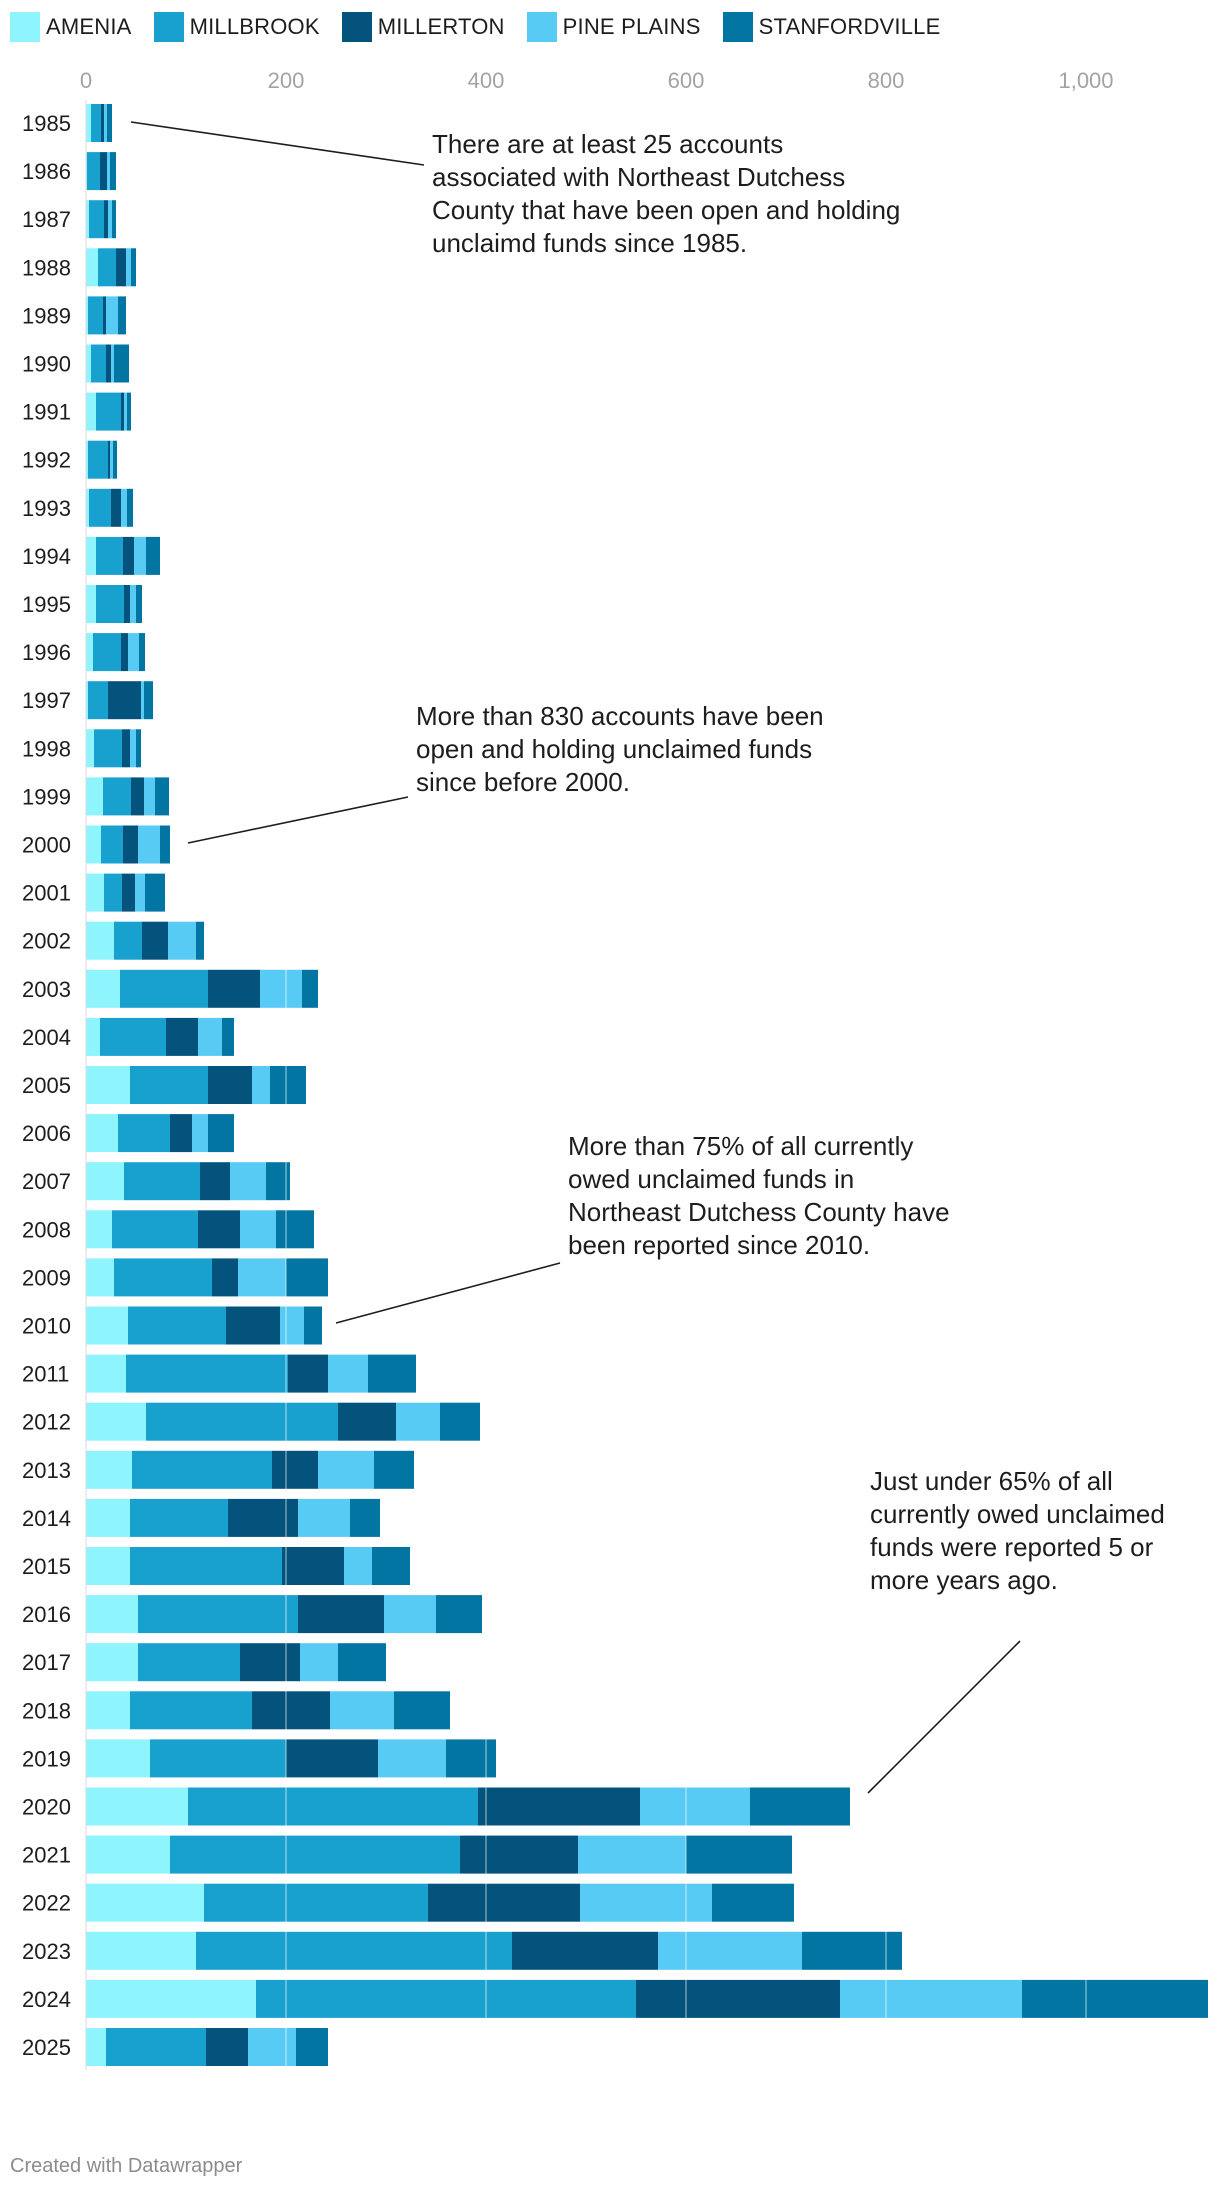 The width and height of the screenshot is (1220, 2190). I want to click on bar-2009-millerton, so click(225, 1277).